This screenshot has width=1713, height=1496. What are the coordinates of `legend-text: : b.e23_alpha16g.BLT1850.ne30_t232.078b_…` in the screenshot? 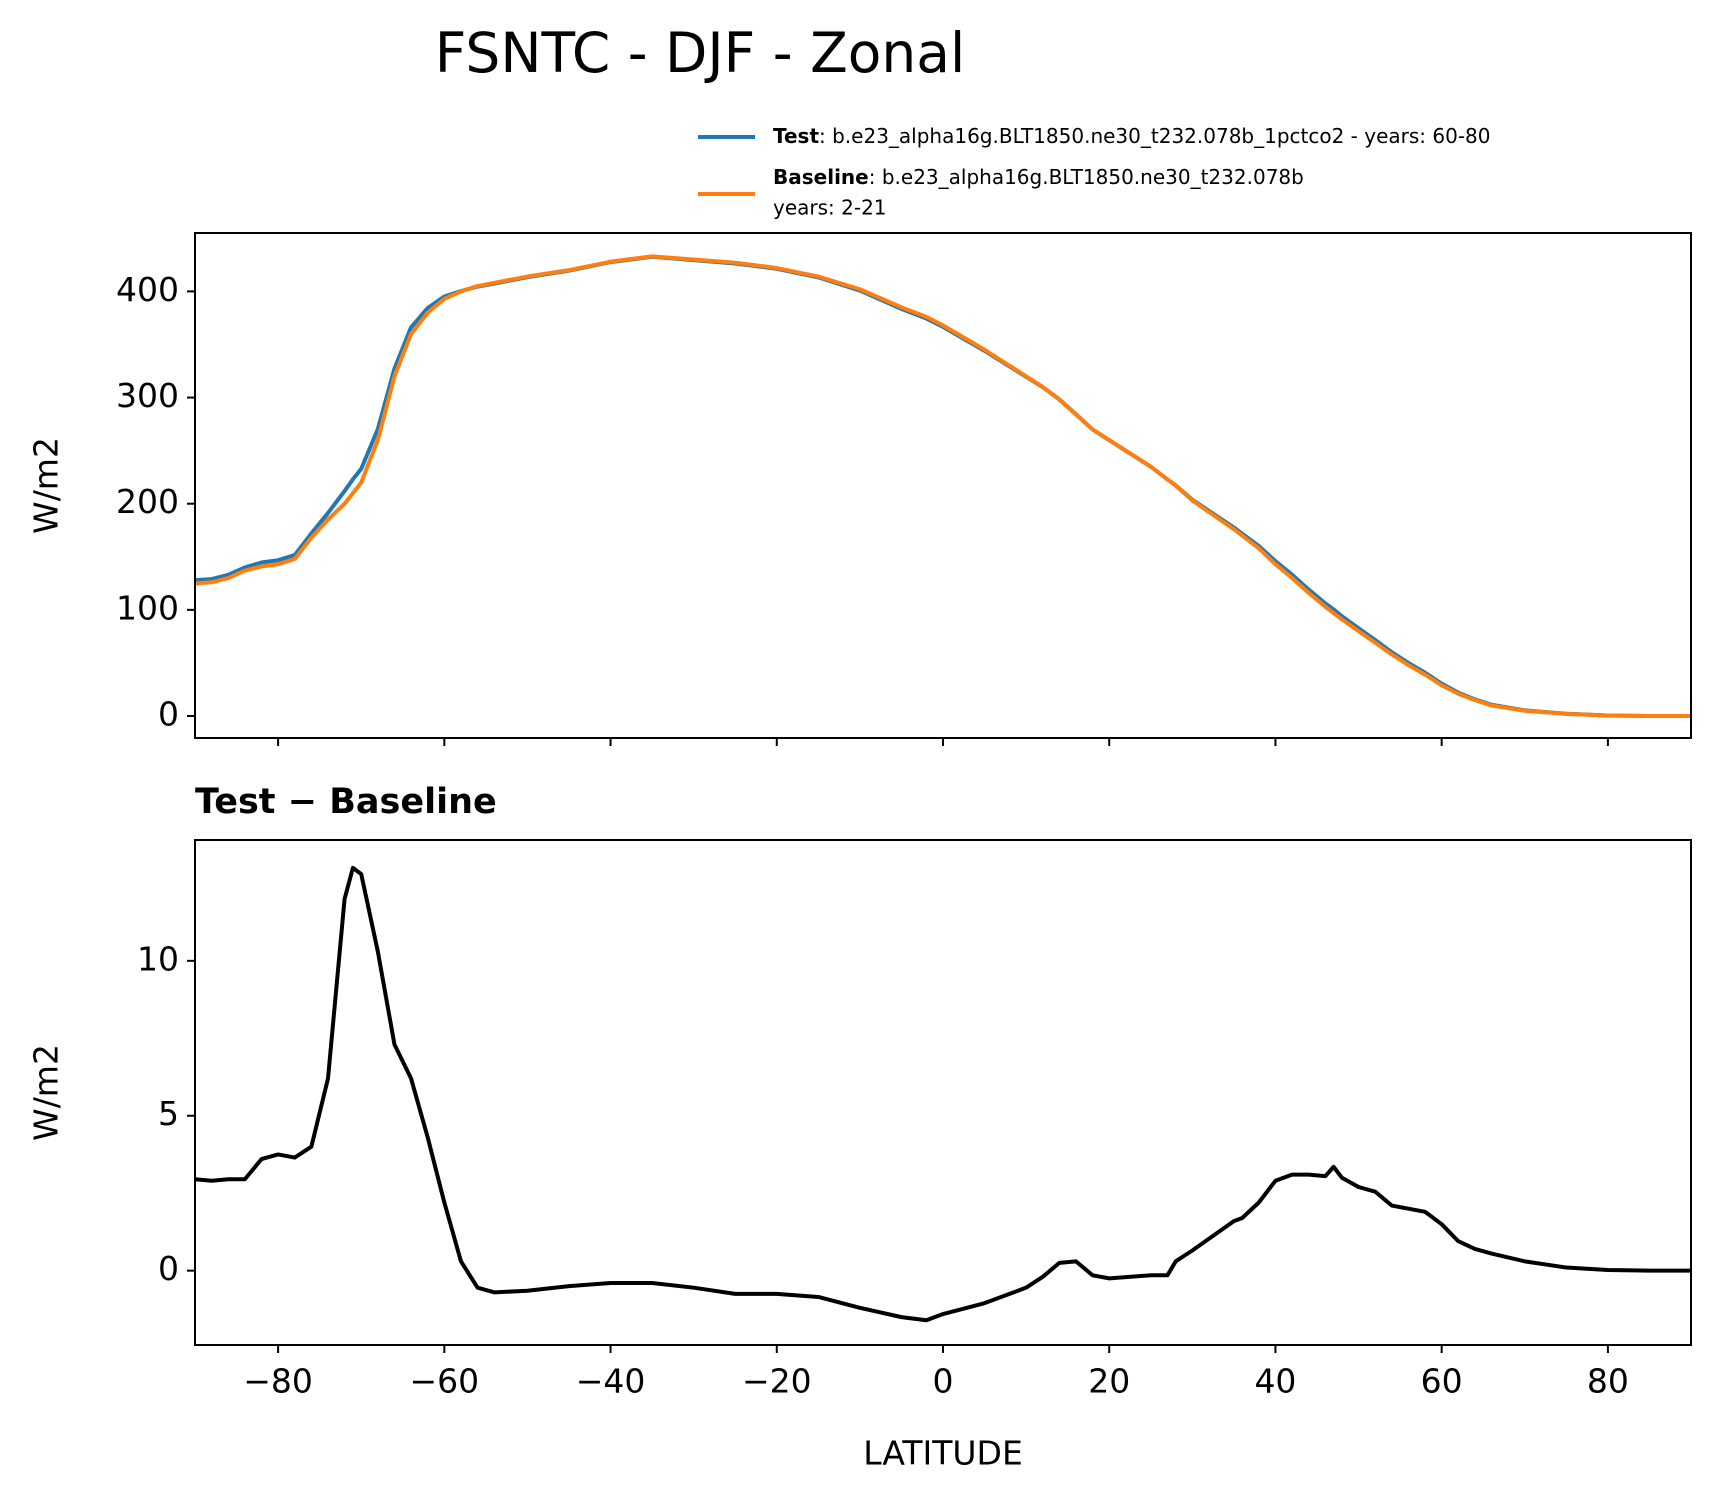 It's located at (1155, 136).